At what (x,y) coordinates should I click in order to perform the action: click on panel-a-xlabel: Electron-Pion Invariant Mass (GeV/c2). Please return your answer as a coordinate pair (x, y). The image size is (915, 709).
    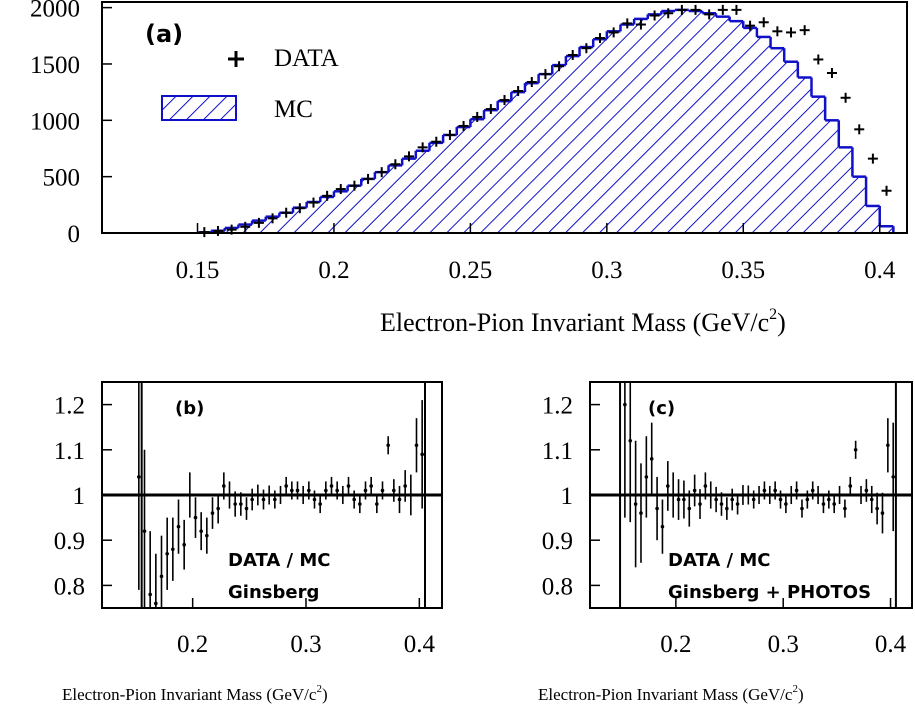
    Looking at the image, I should click on (583, 321).